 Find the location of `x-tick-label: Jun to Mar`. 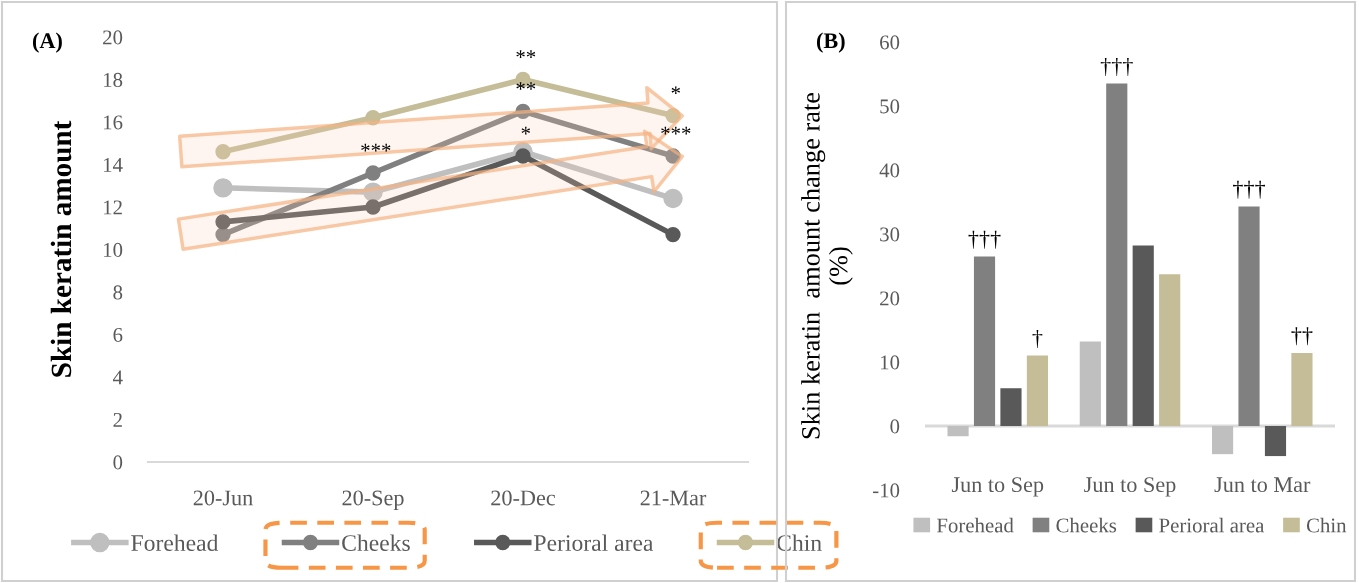

x-tick-label: Jun to Mar is located at coordinates (1262, 485).